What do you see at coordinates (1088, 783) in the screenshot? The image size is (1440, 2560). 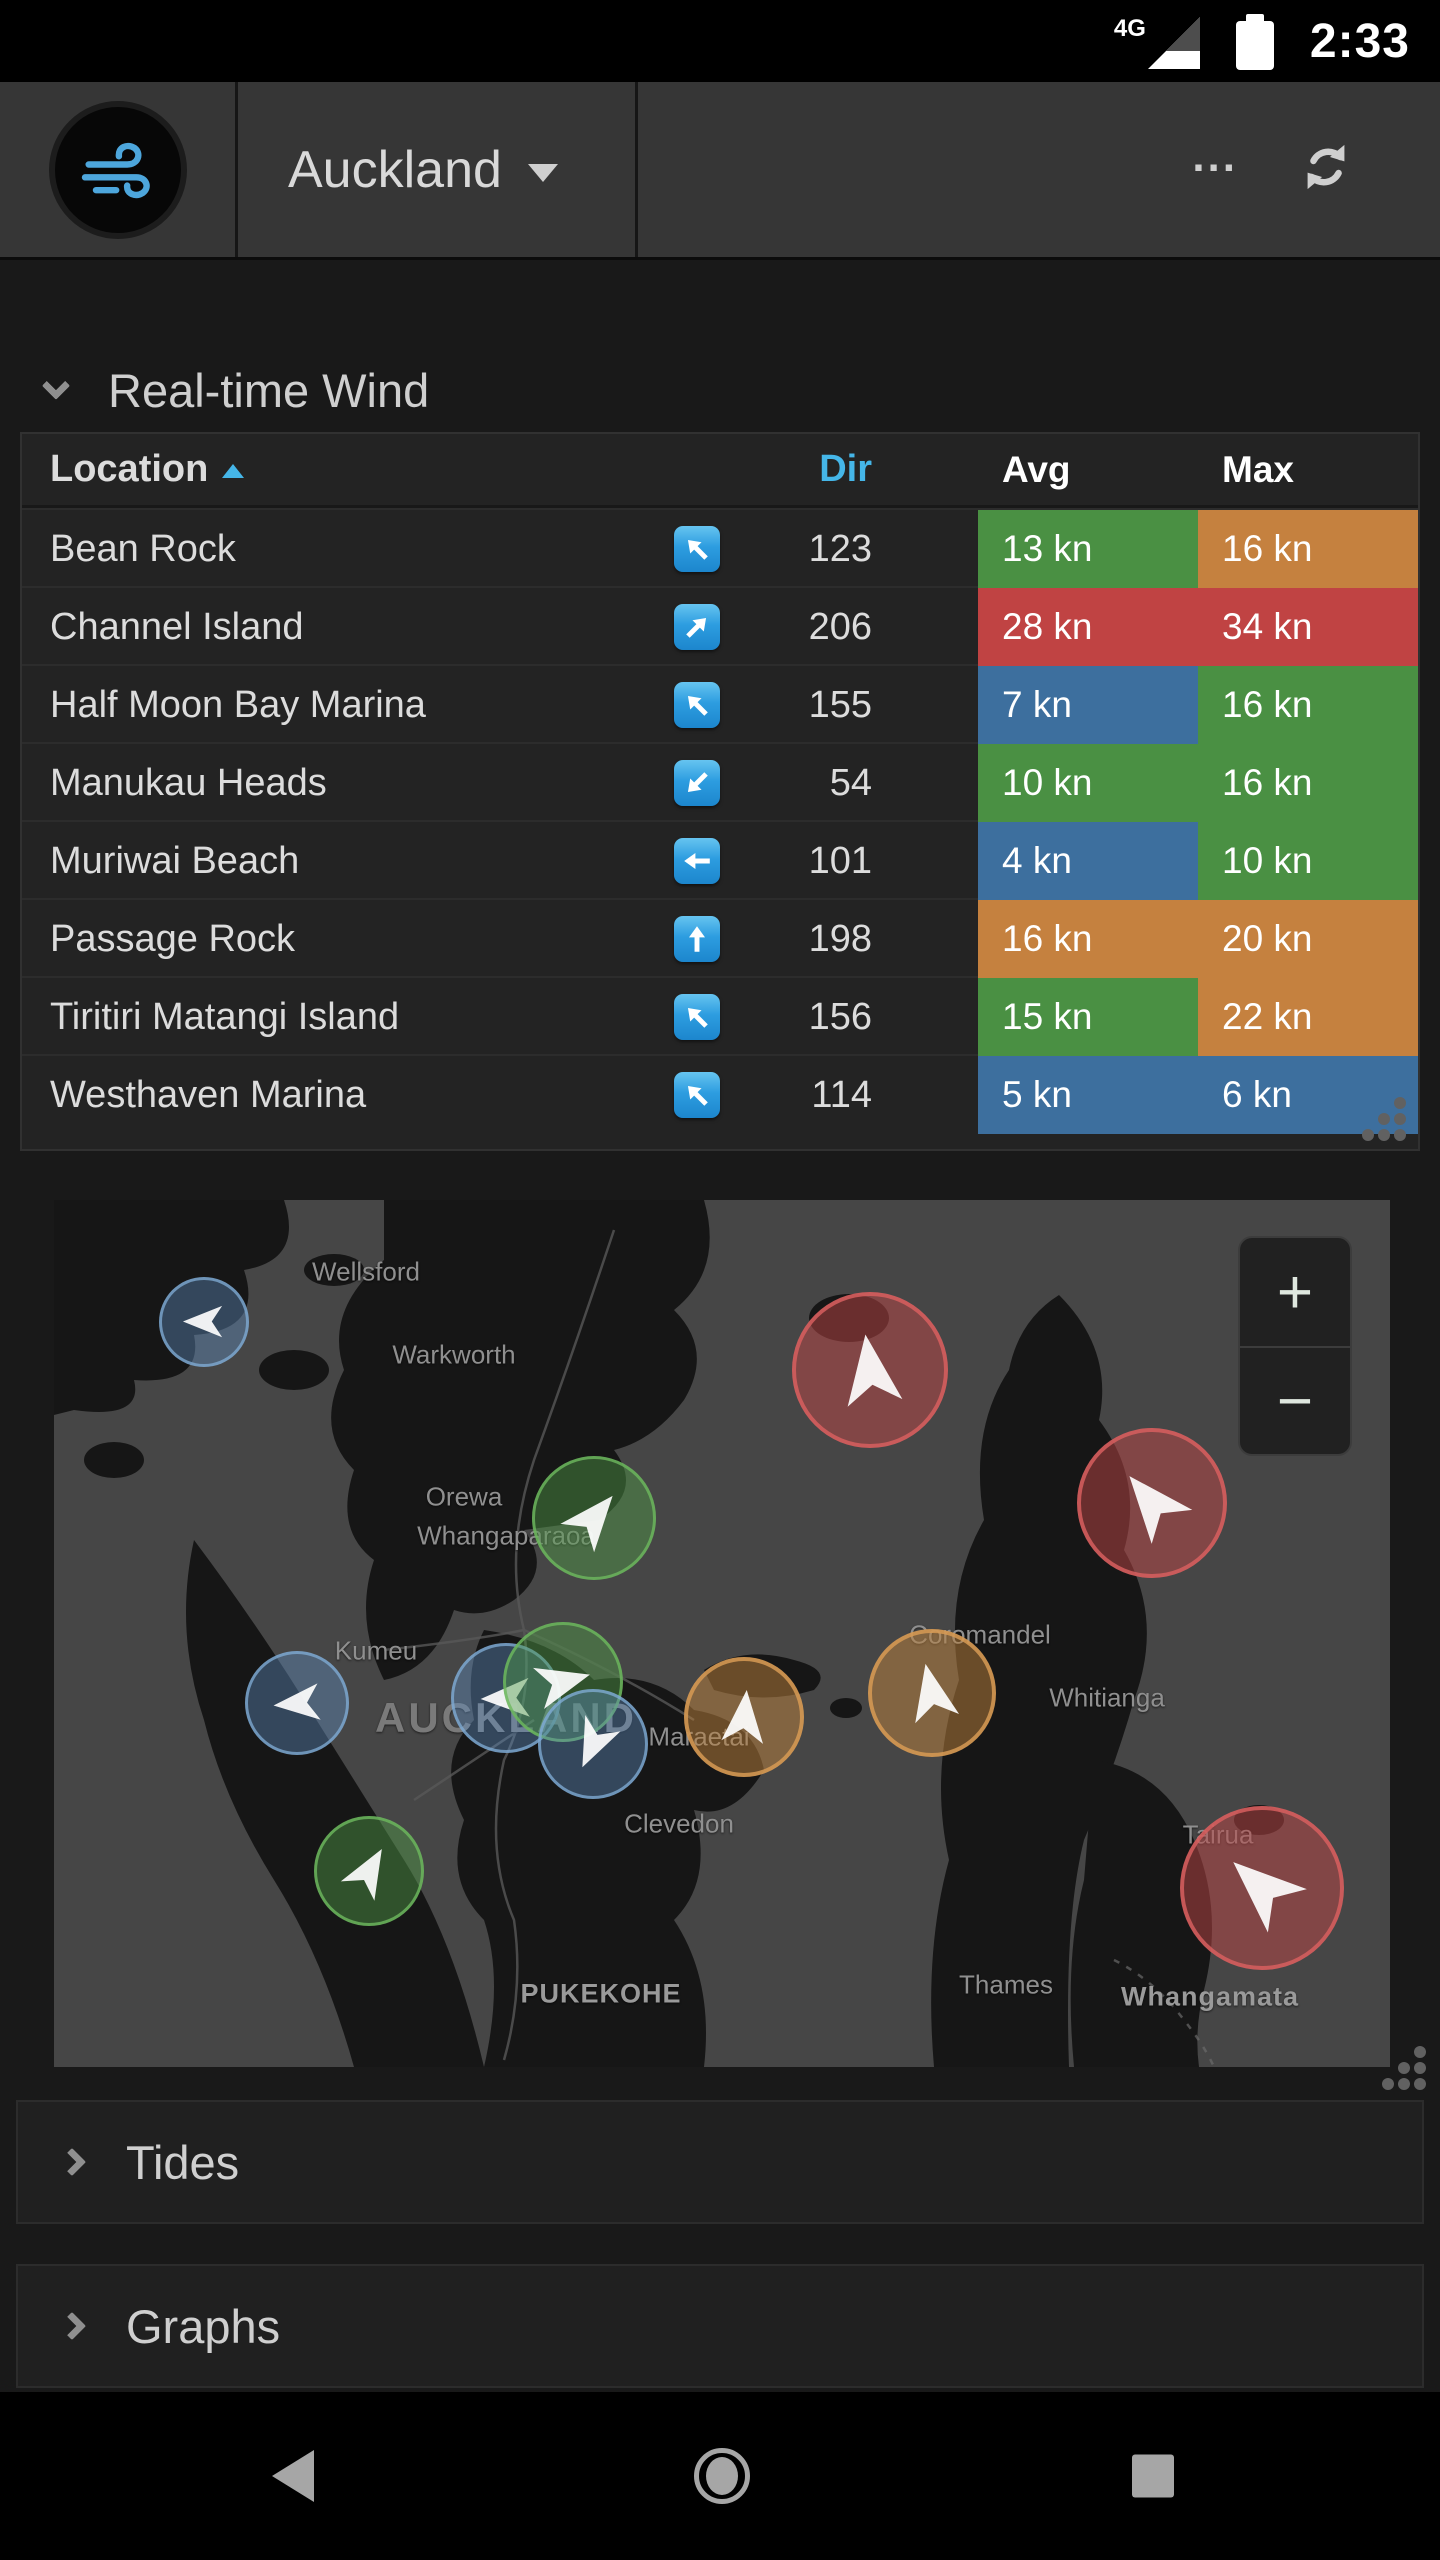 I see `avg-wind-cell: 10 kn` at bounding box center [1088, 783].